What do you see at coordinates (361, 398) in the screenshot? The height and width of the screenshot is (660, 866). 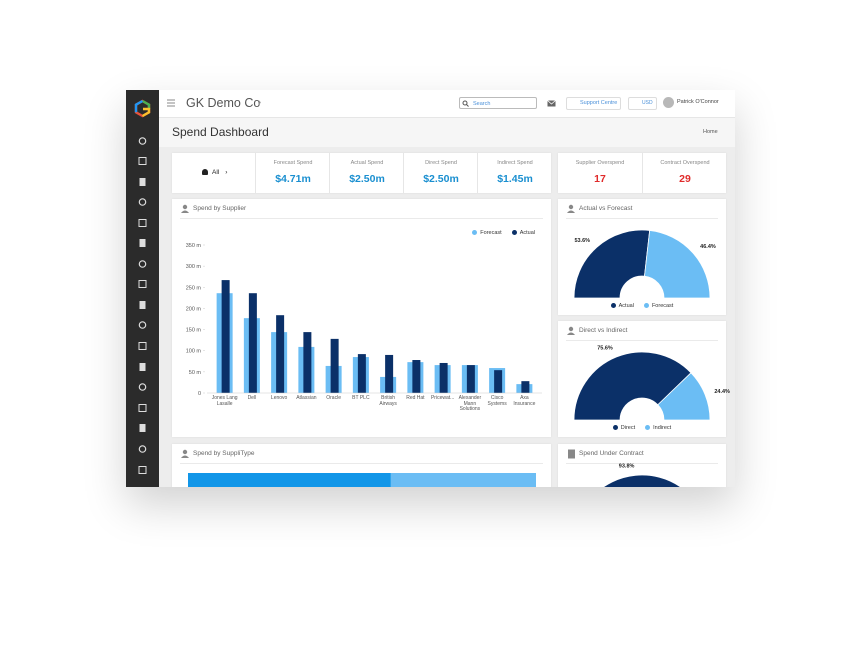 I see `x-tick-label: BT PLC` at bounding box center [361, 398].